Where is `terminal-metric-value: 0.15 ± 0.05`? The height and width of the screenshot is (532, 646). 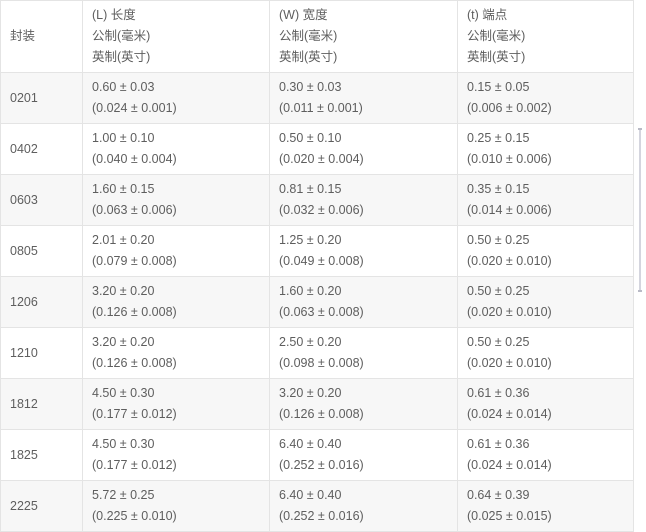 terminal-metric-value: 0.15 ± 0.05 is located at coordinates (498, 87).